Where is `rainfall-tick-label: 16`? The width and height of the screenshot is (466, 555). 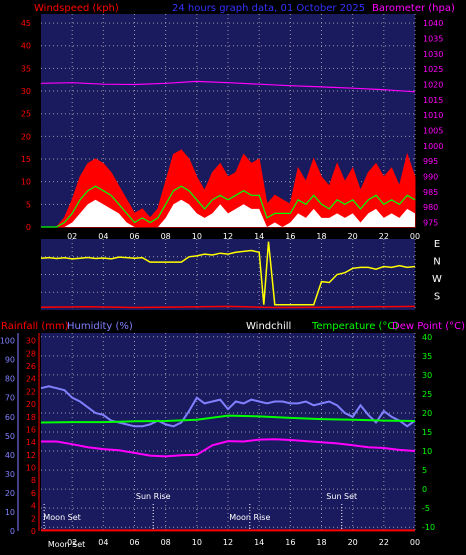
rainfall-tick-label: 16 is located at coordinates (31, 429).